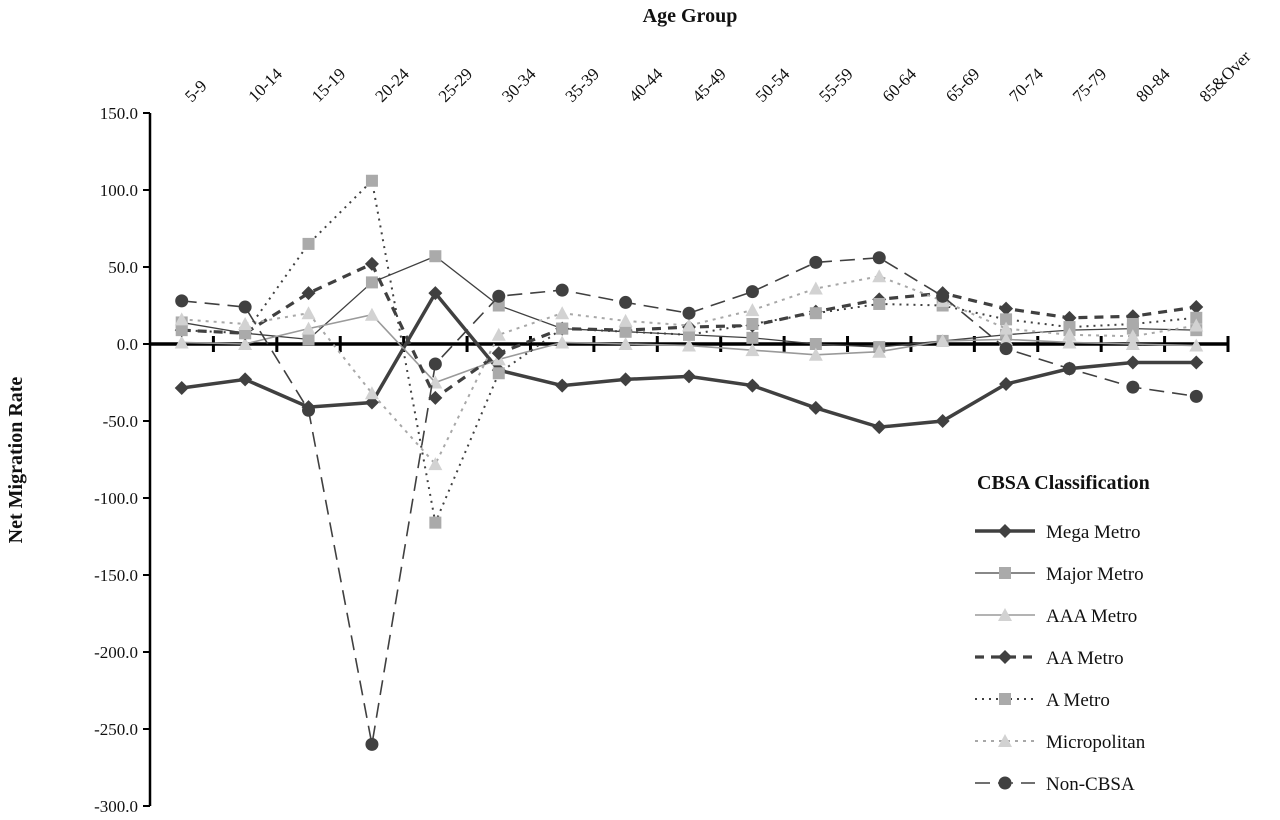 The height and width of the screenshot is (820, 1280). What do you see at coordinates (116, 575) in the screenshot?
I see `y-tick-label: -150.0` at bounding box center [116, 575].